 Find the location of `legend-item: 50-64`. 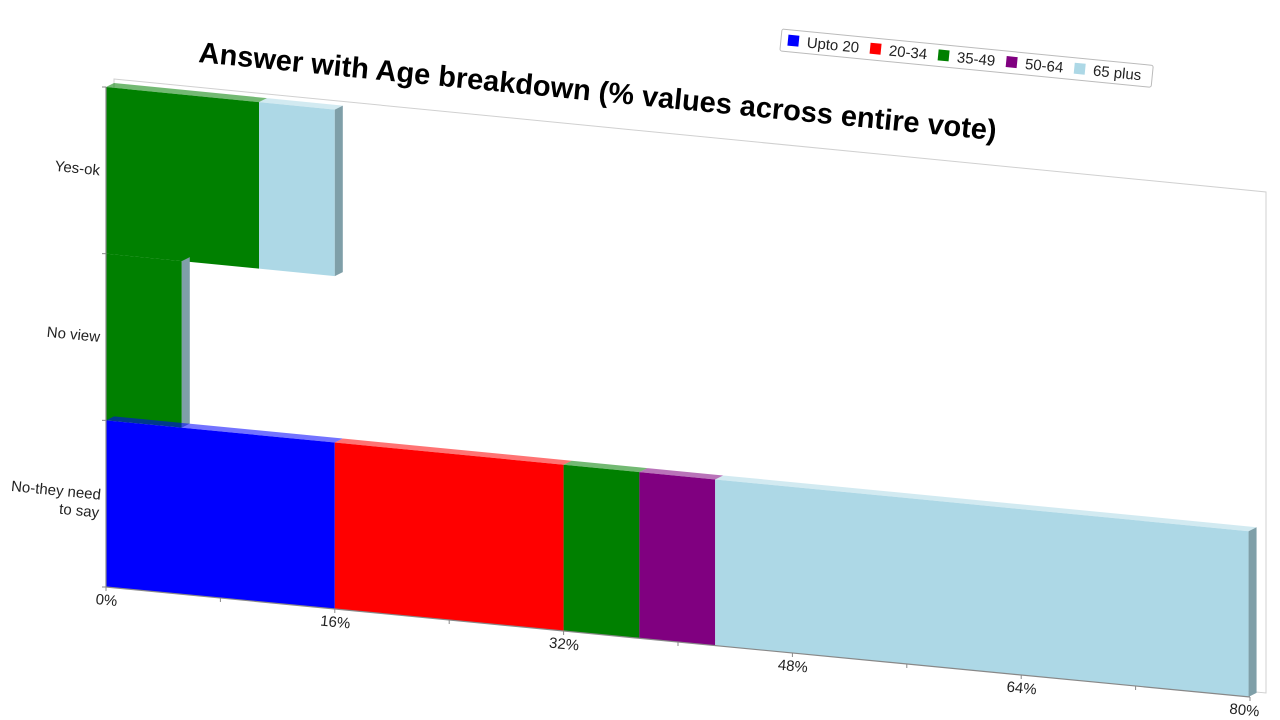

legend-item: 50-64 is located at coordinates (1034, 66).